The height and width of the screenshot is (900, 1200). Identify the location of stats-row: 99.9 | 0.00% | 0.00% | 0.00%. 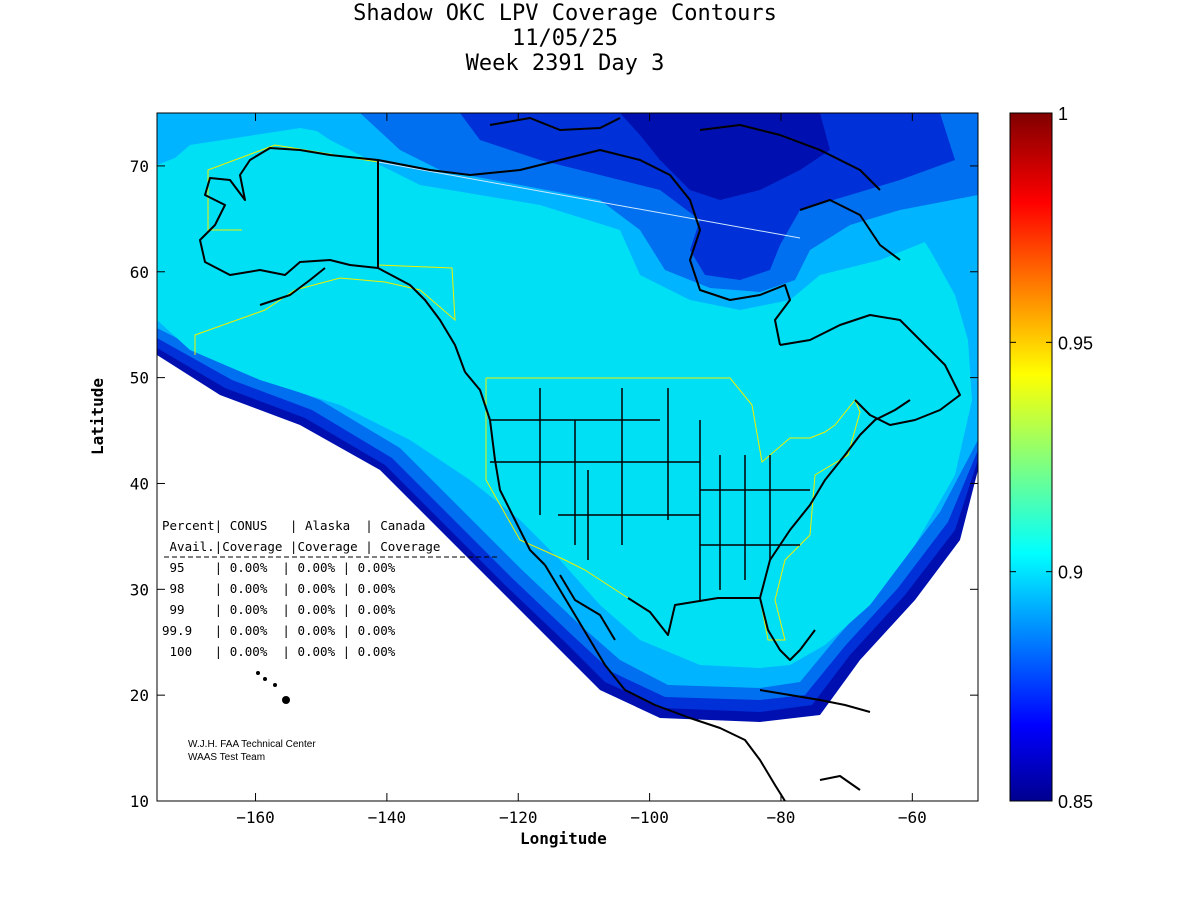
(279, 630).